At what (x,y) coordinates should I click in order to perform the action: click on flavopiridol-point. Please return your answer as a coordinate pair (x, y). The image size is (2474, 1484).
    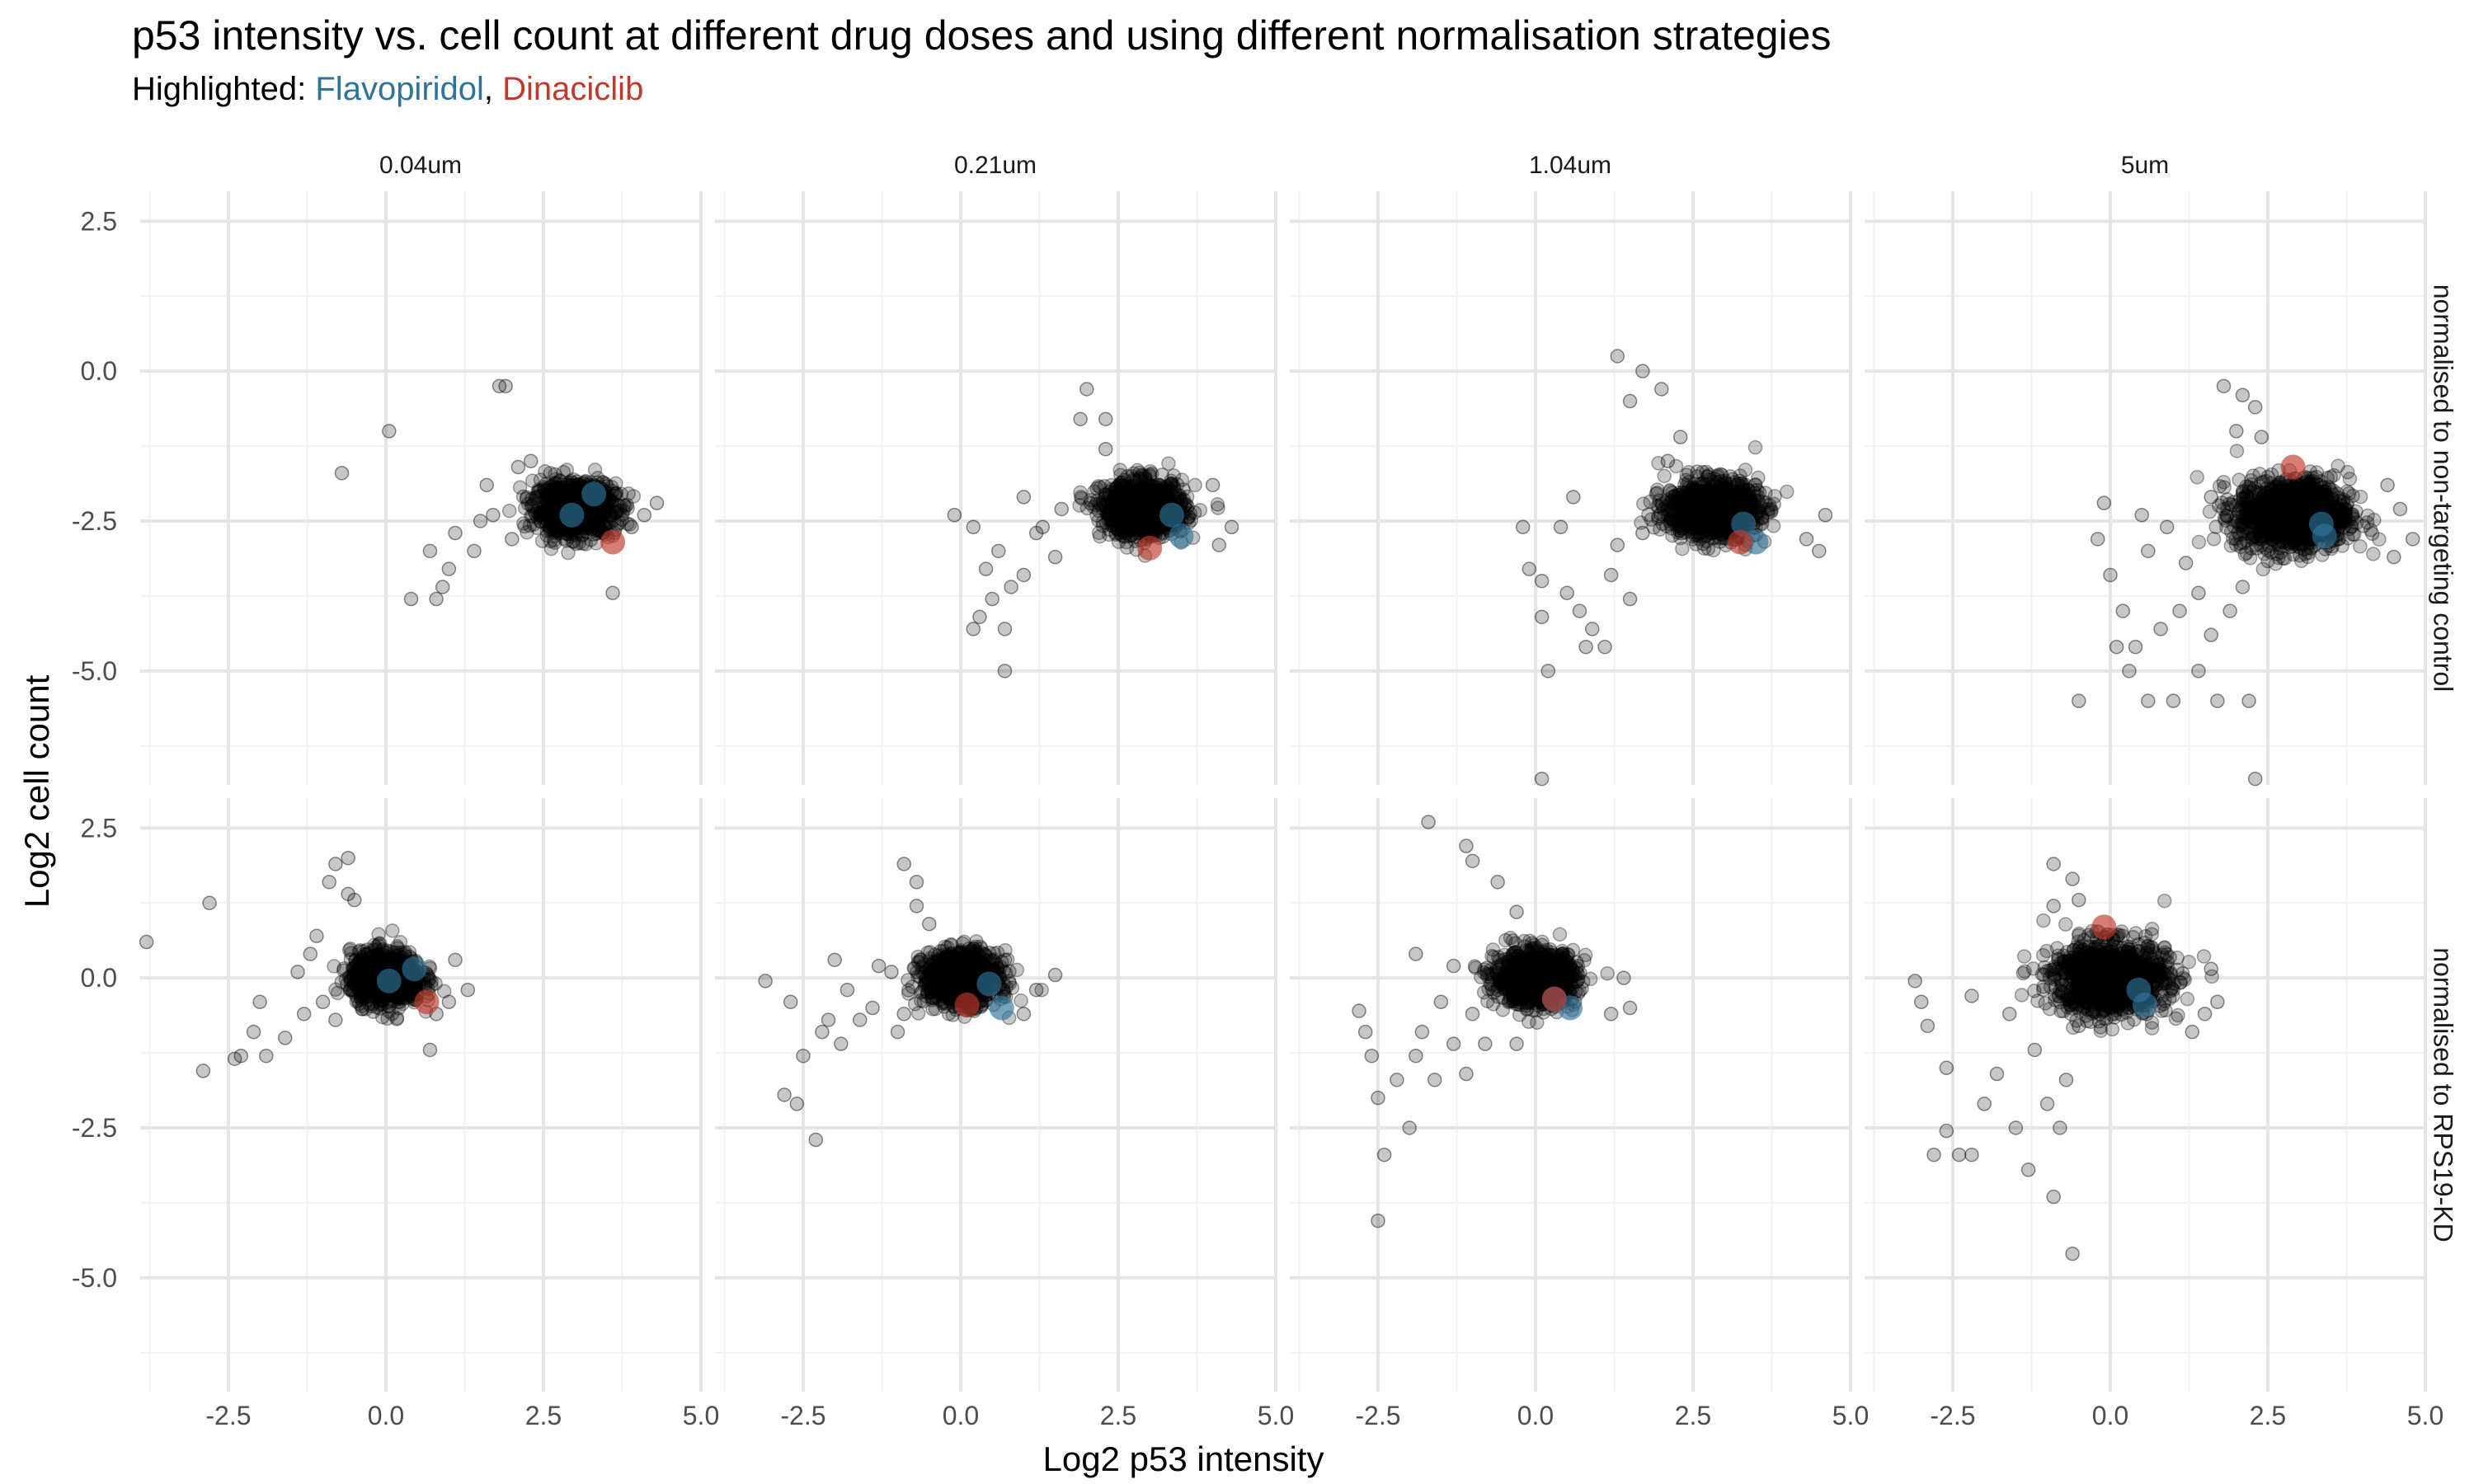
    Looking at the image, I should click on (572, 515).